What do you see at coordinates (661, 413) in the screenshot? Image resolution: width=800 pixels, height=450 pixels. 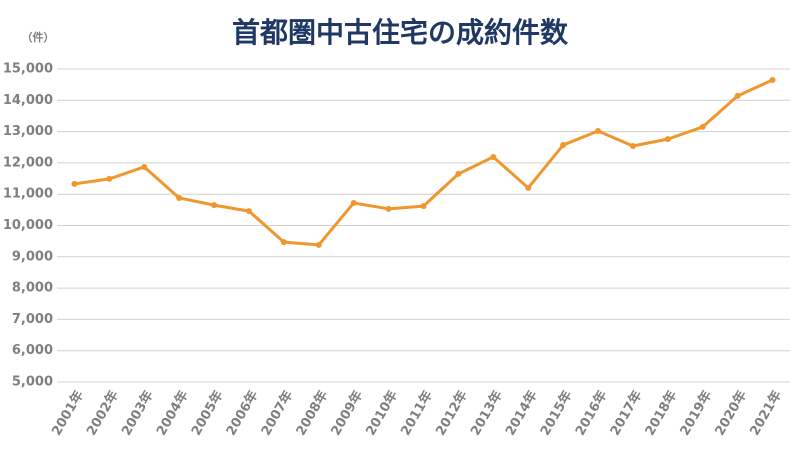 I see `x-tick-label: 2018年` at bounding box center [661, 413].